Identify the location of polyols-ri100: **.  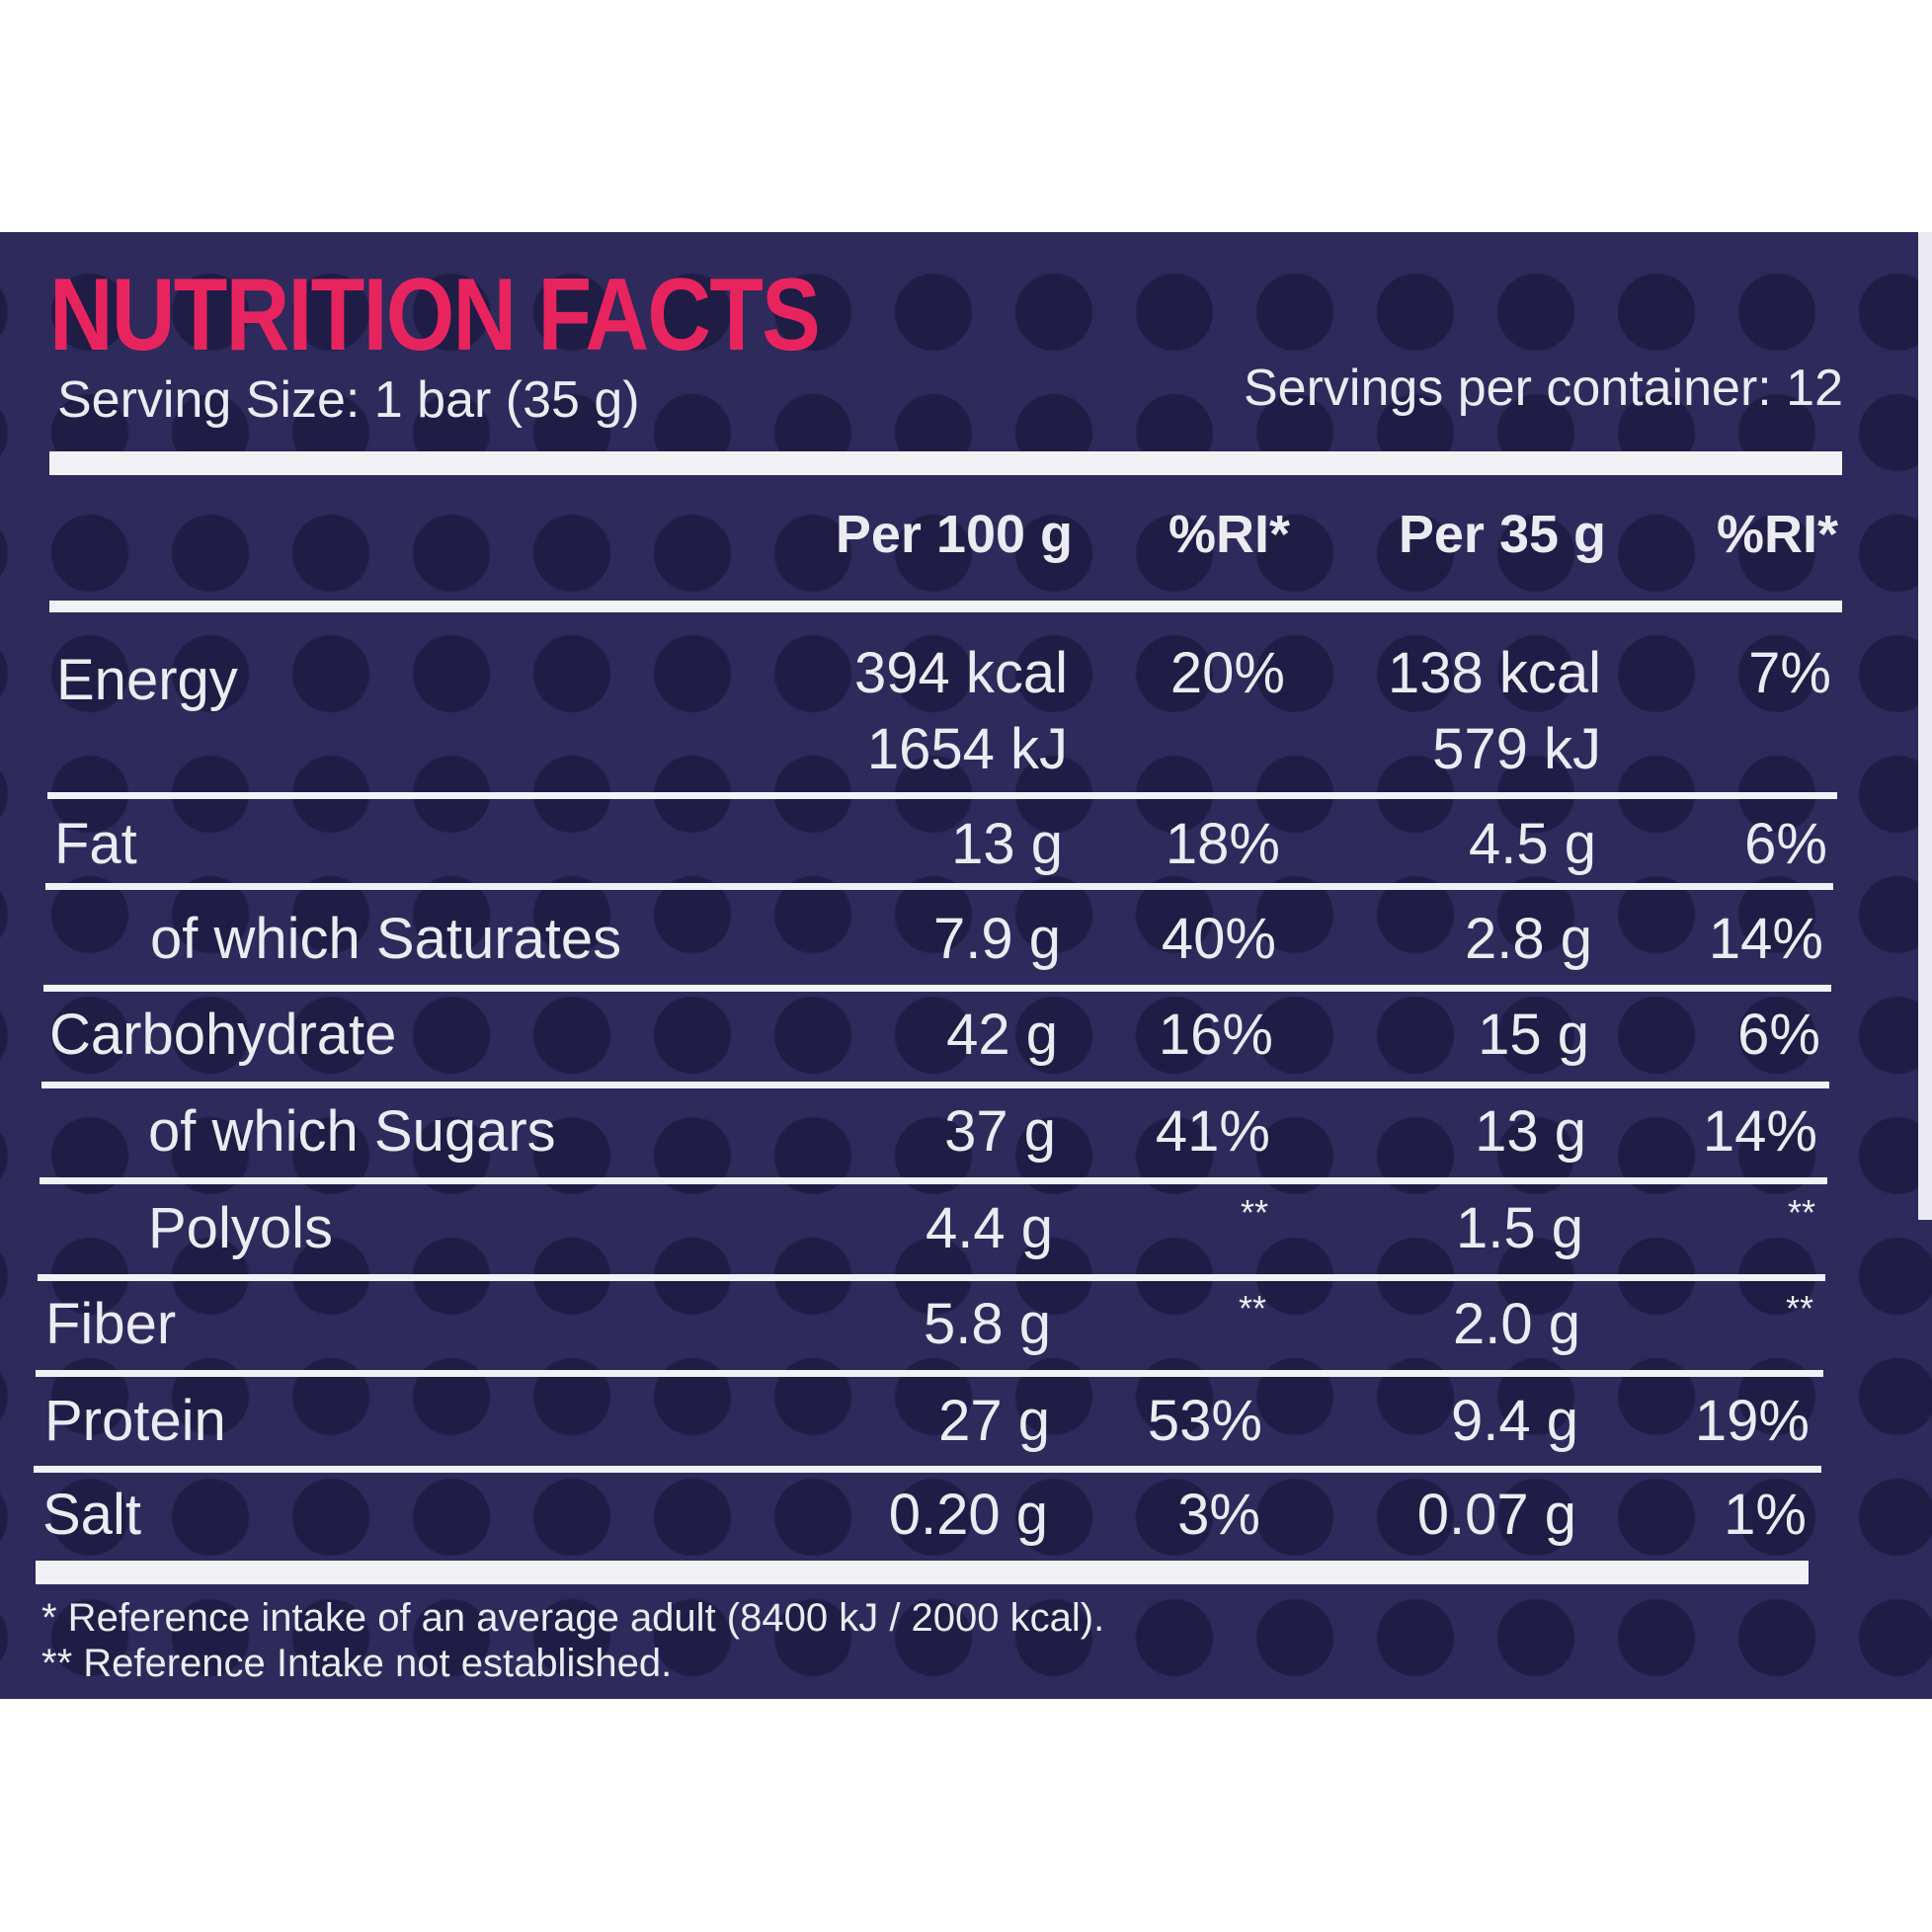
(1254, 1212).